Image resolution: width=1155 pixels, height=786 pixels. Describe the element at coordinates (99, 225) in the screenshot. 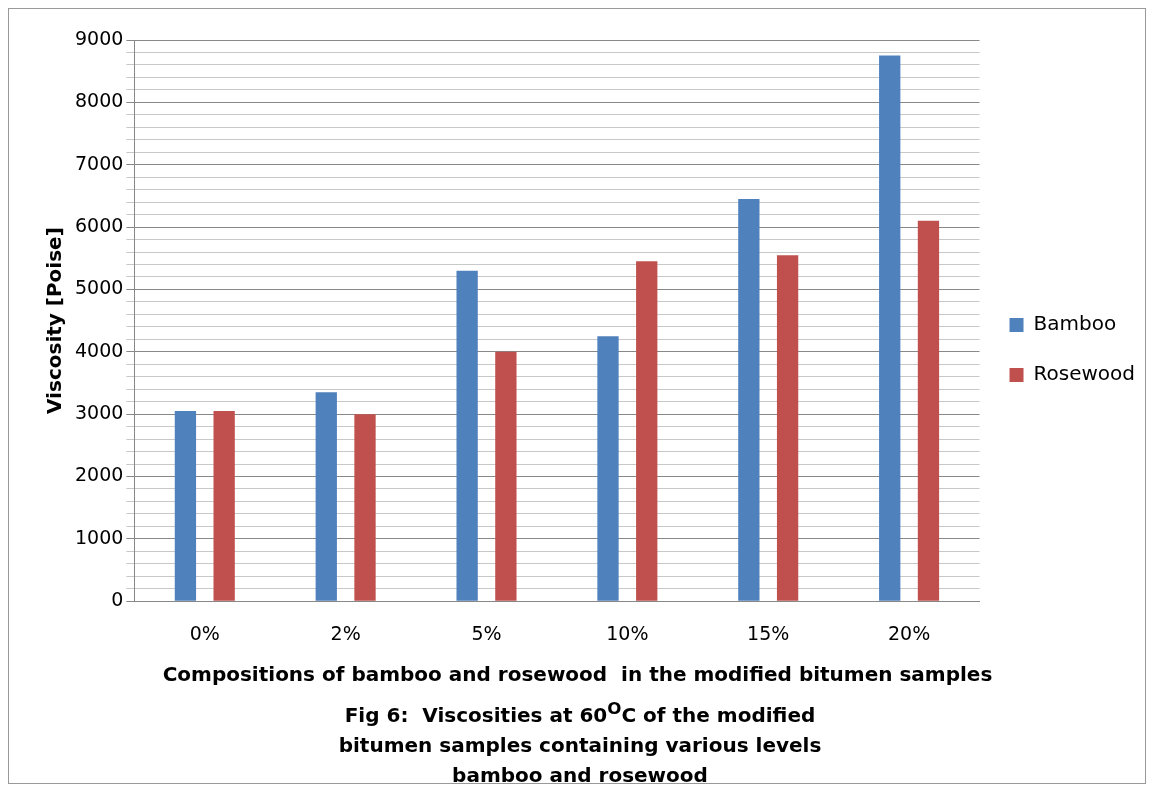

I see `y-tick-label: 6000` at that location.